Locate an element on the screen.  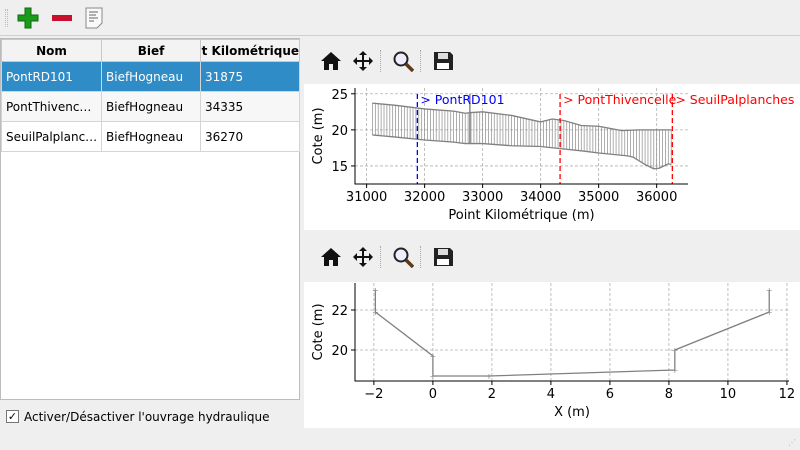
table-row: PontThivenc… BiefHogneau 34335 is located at coordinates (150, 106).